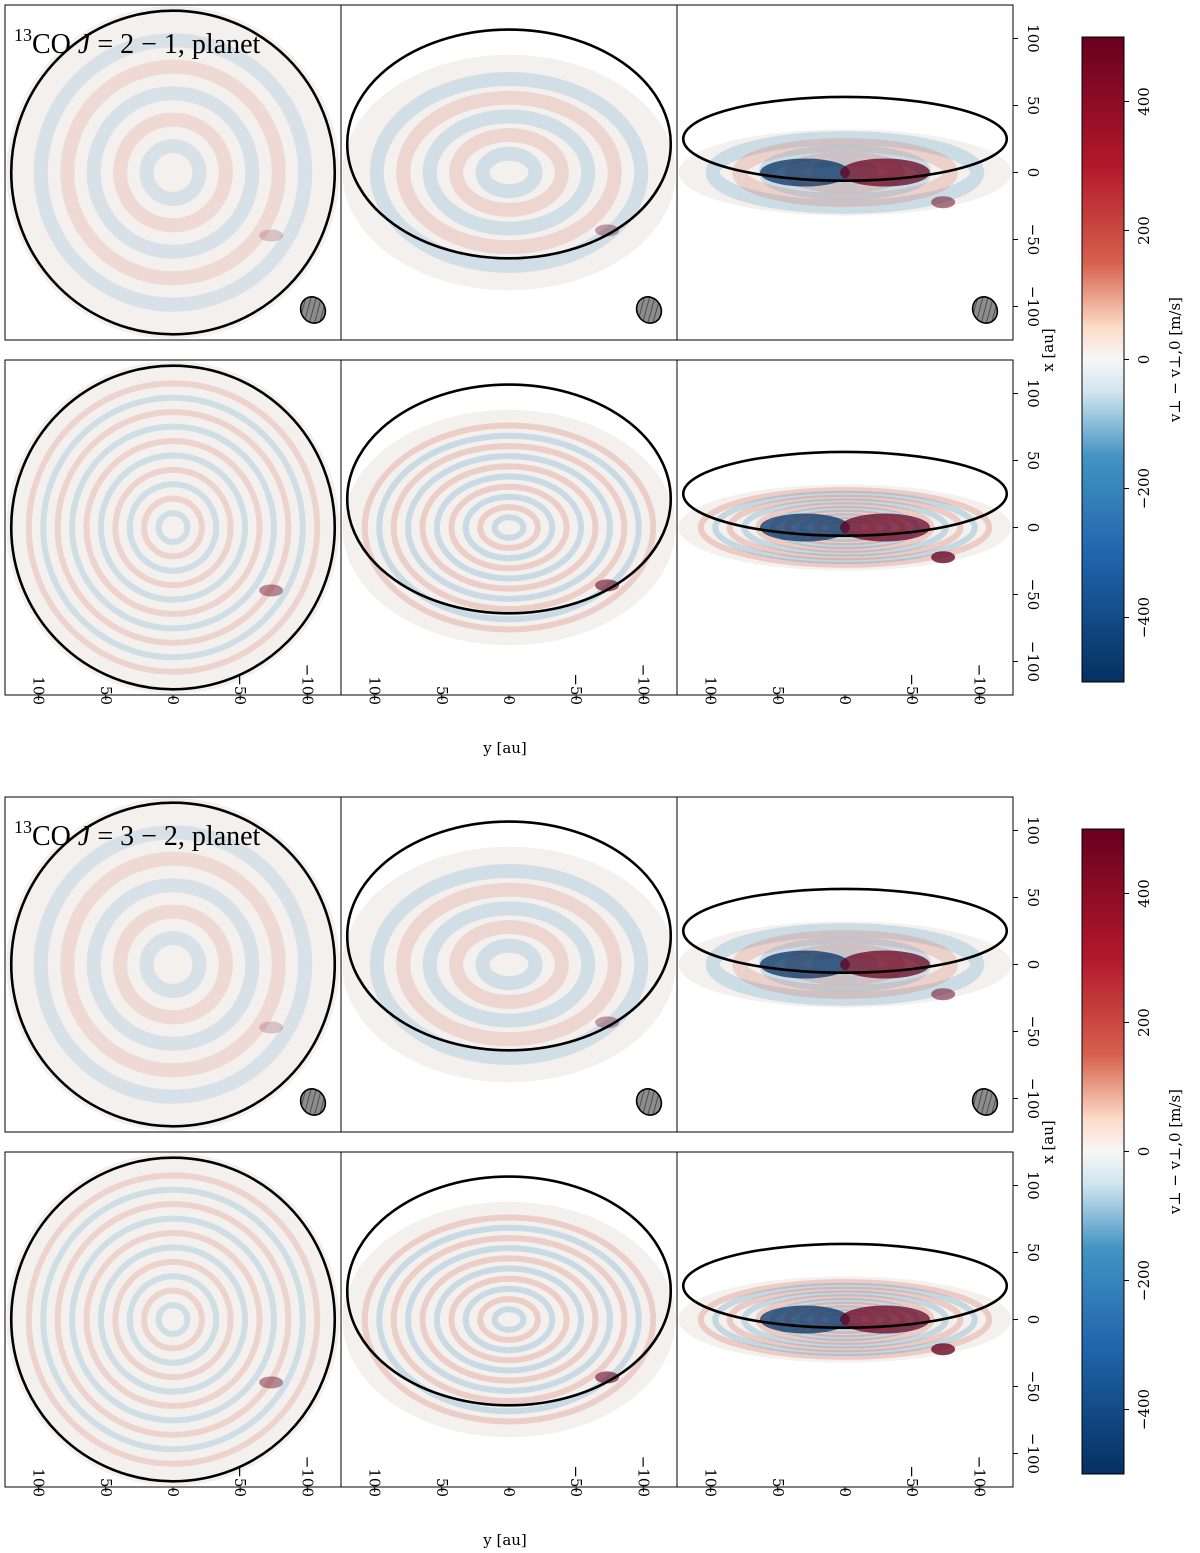 Image resolution: width=1200 pixels, height=1553 pixels. Describe the element at coordinates (504, 748) in the screenshot. I see `x-axis-label: y [au]` at that location.